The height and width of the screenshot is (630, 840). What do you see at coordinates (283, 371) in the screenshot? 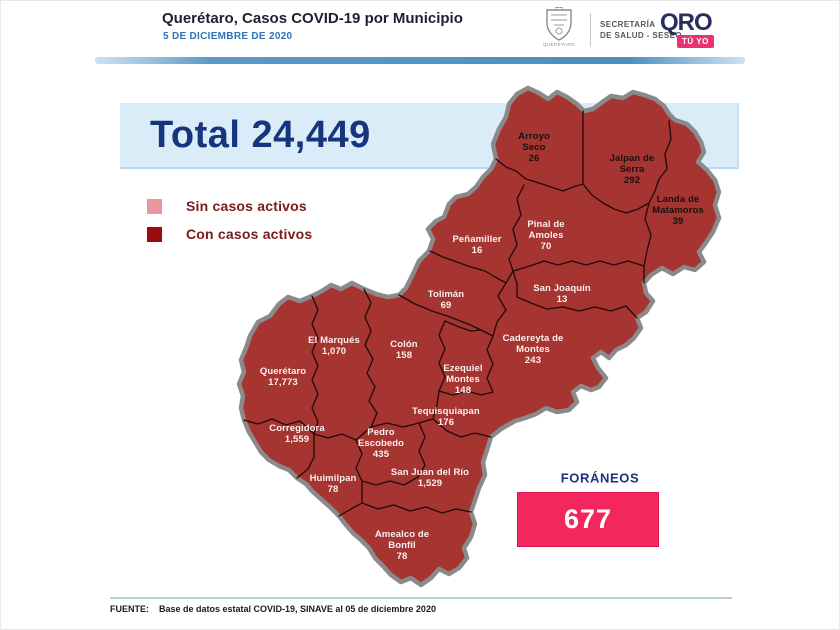
I see `municipality-name: Querétaro` at bounding box center [283, 371].